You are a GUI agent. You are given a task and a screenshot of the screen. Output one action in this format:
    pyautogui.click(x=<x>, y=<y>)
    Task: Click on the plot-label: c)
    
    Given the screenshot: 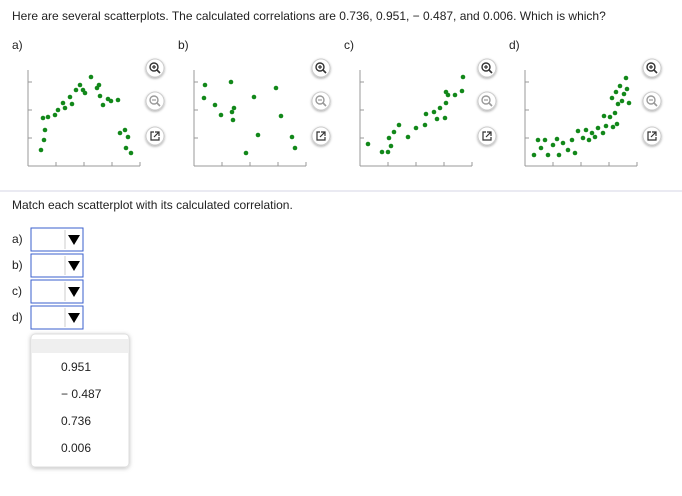 What is the action you would take?
    pyautogui.click(x=349, y=45)
    